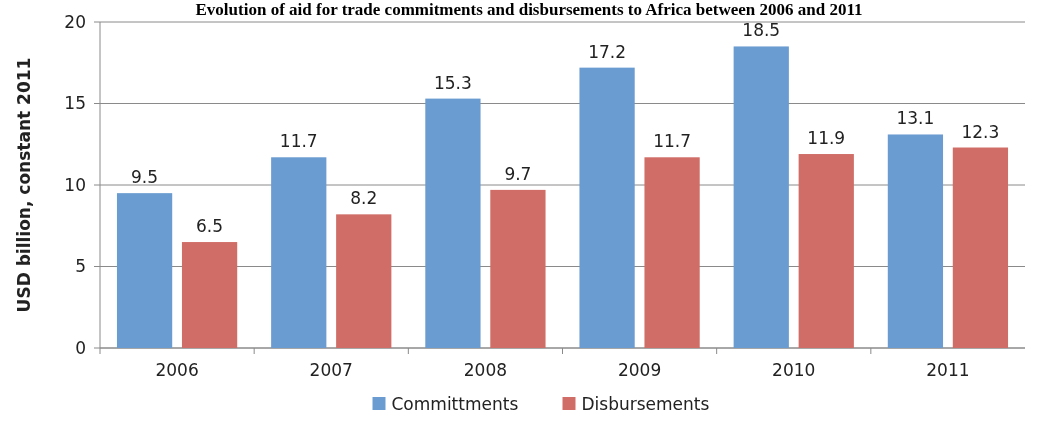  What do you see at coordinates (210, 226) in the screenshot?
I see `data-label: 6.5` at bounding box center [210, 226].